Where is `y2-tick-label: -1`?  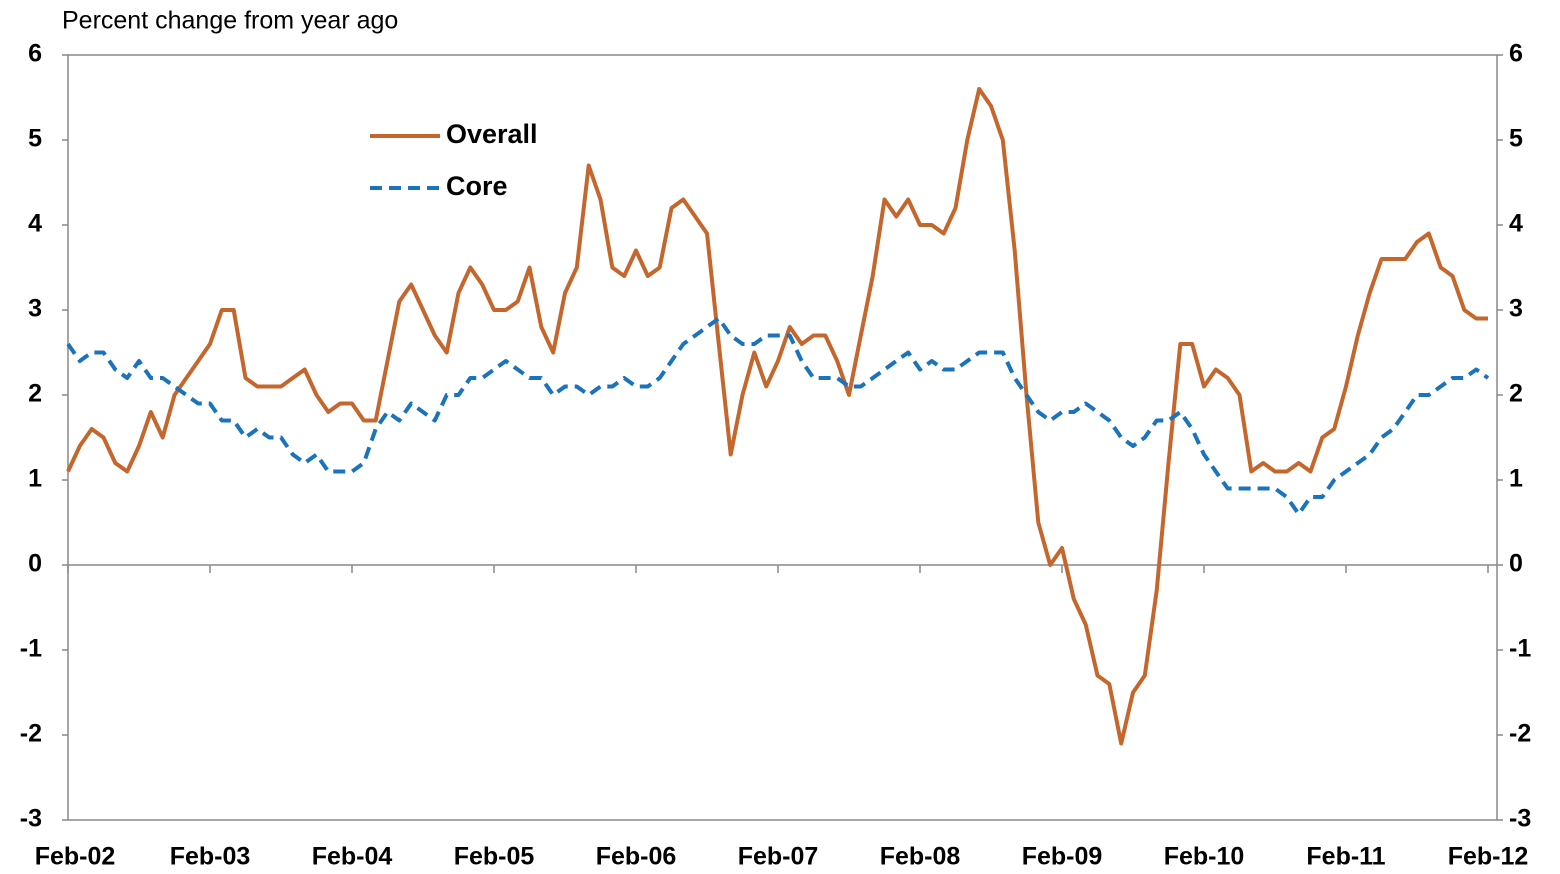 y2-tick-label: -1 is located at coordinates (1520, 649).